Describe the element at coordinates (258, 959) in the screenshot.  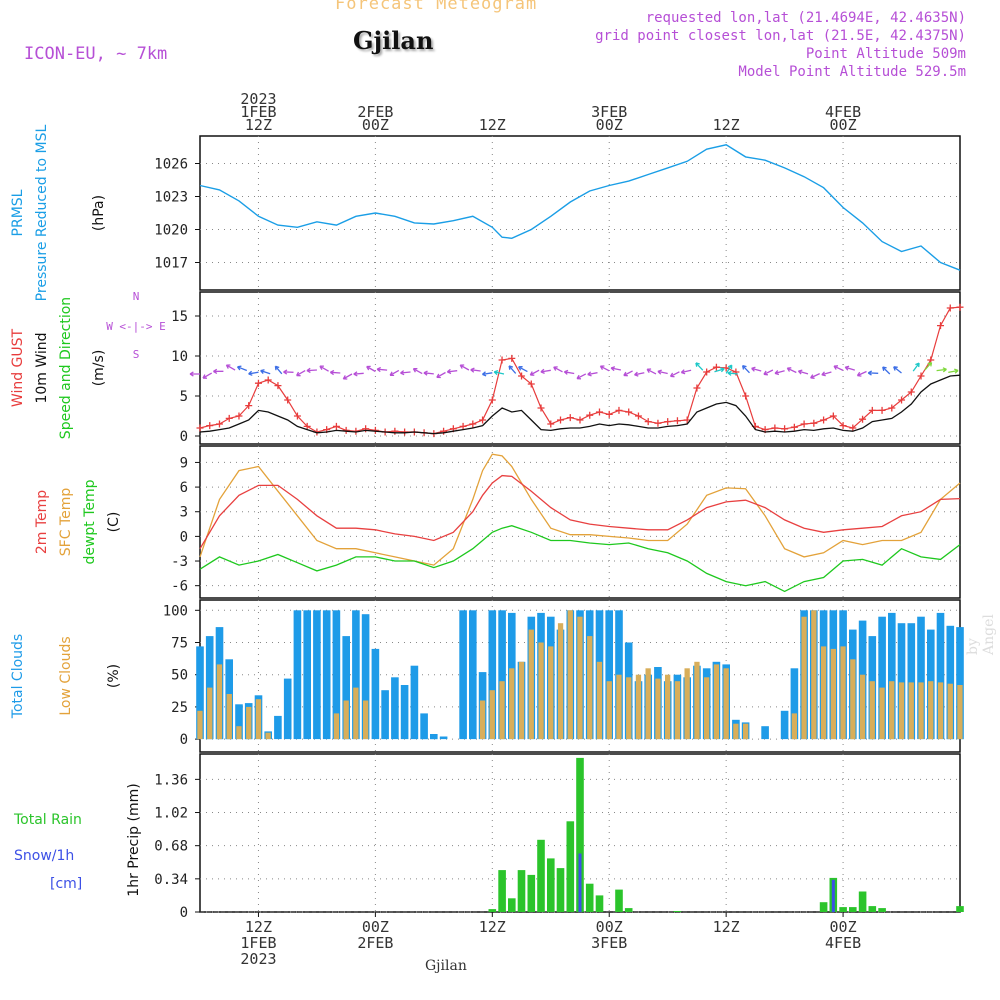
I see `time-label-bottom-0-2: 2023` at that location.